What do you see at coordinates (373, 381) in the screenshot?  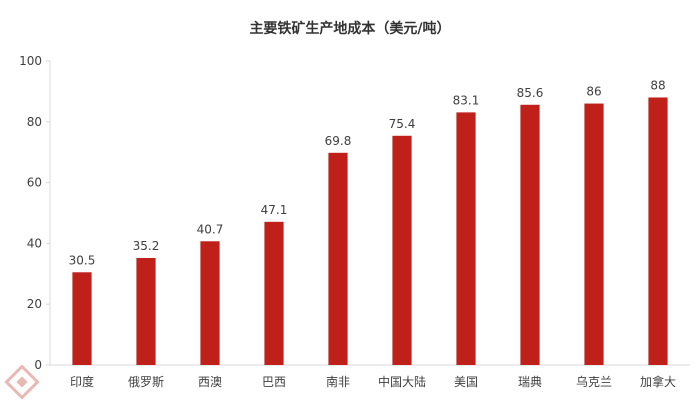 I see `x-tick-labels-group: 印度 俄罗斯 西澳 巴西 南非 中国大陆 美国 瑞典 乌克兰 加拿大` at bounding box center [373, 381].